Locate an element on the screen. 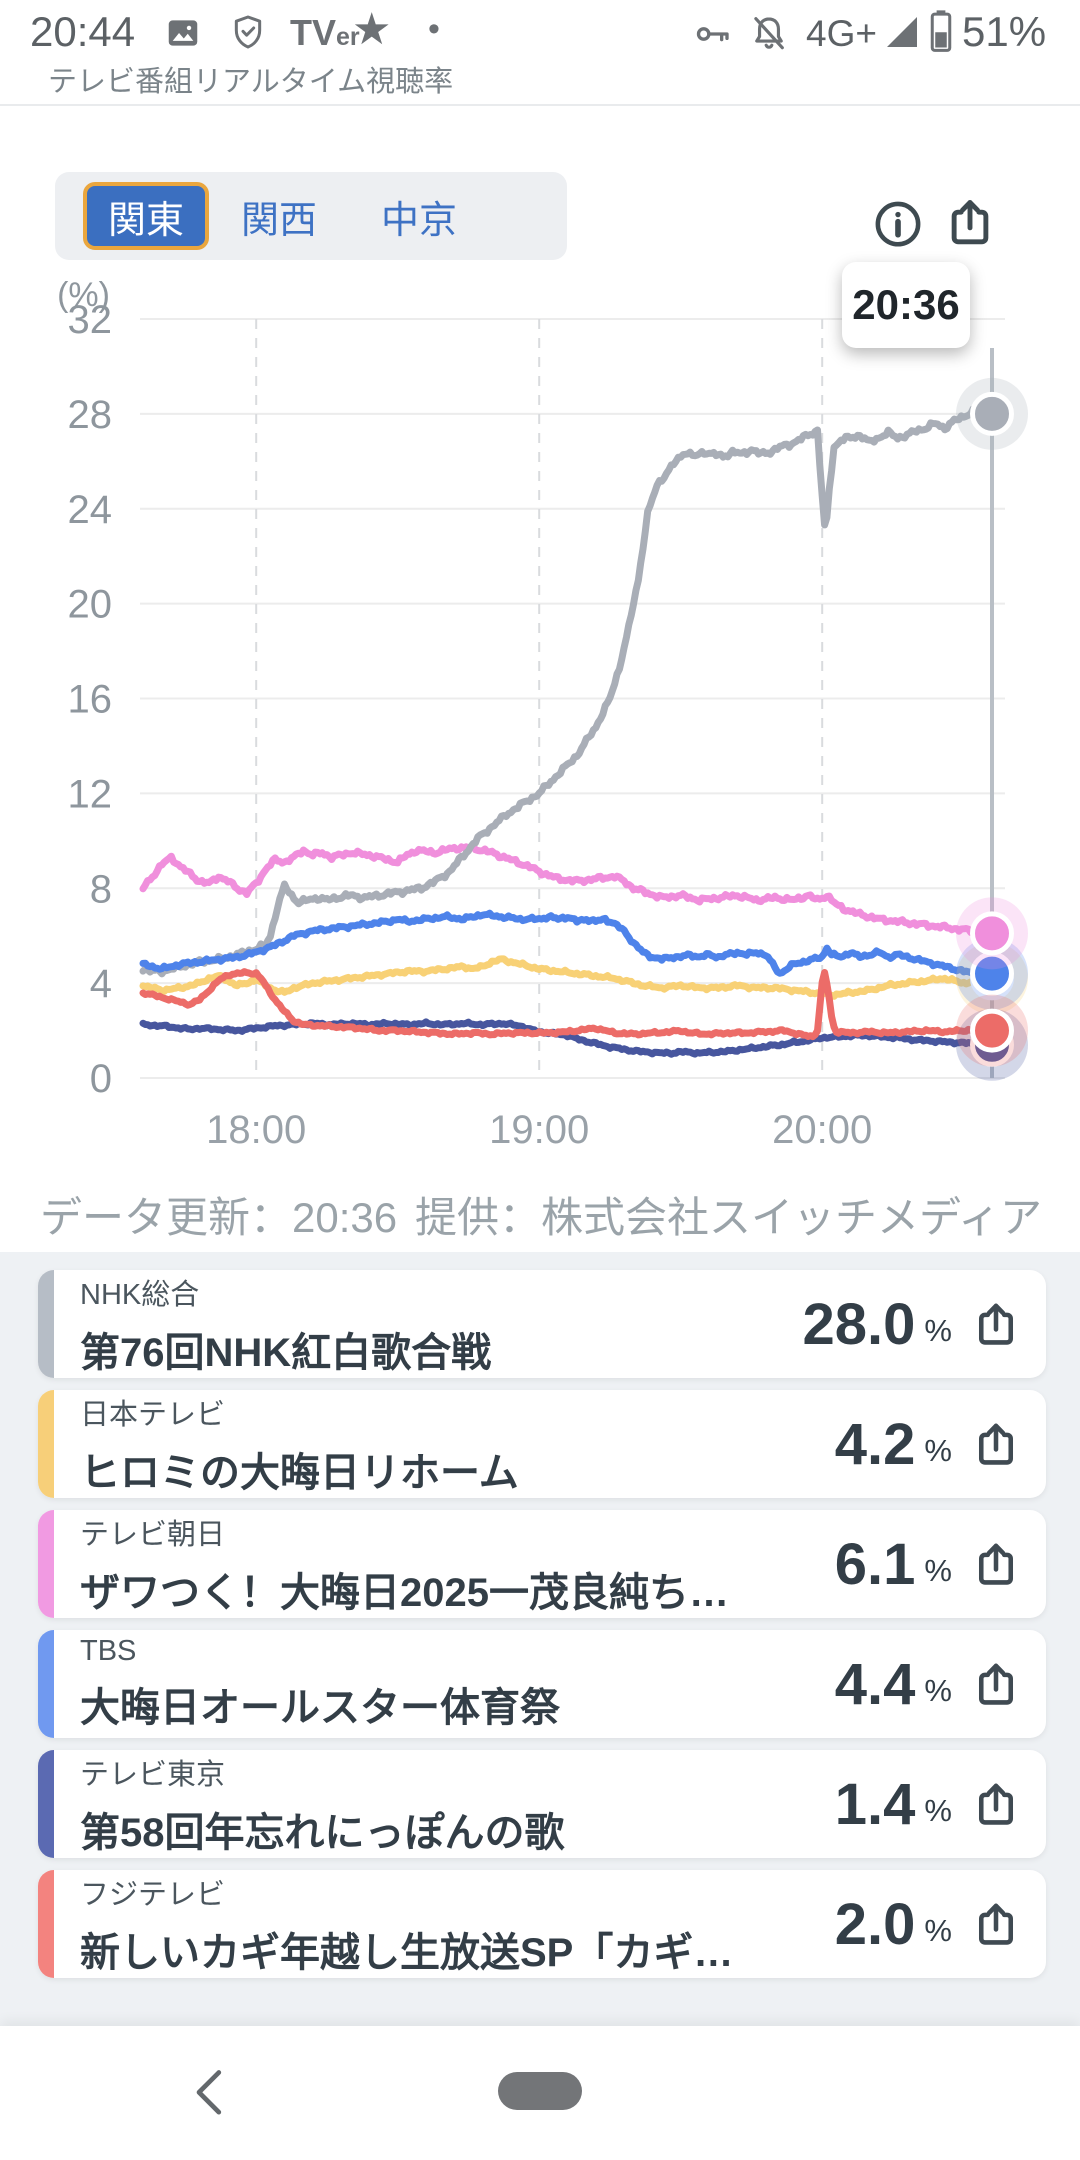 The height and width of the screenshot is (2160, 1080). channel-name: 日本テレビ is located at coordinates (153, 1414).